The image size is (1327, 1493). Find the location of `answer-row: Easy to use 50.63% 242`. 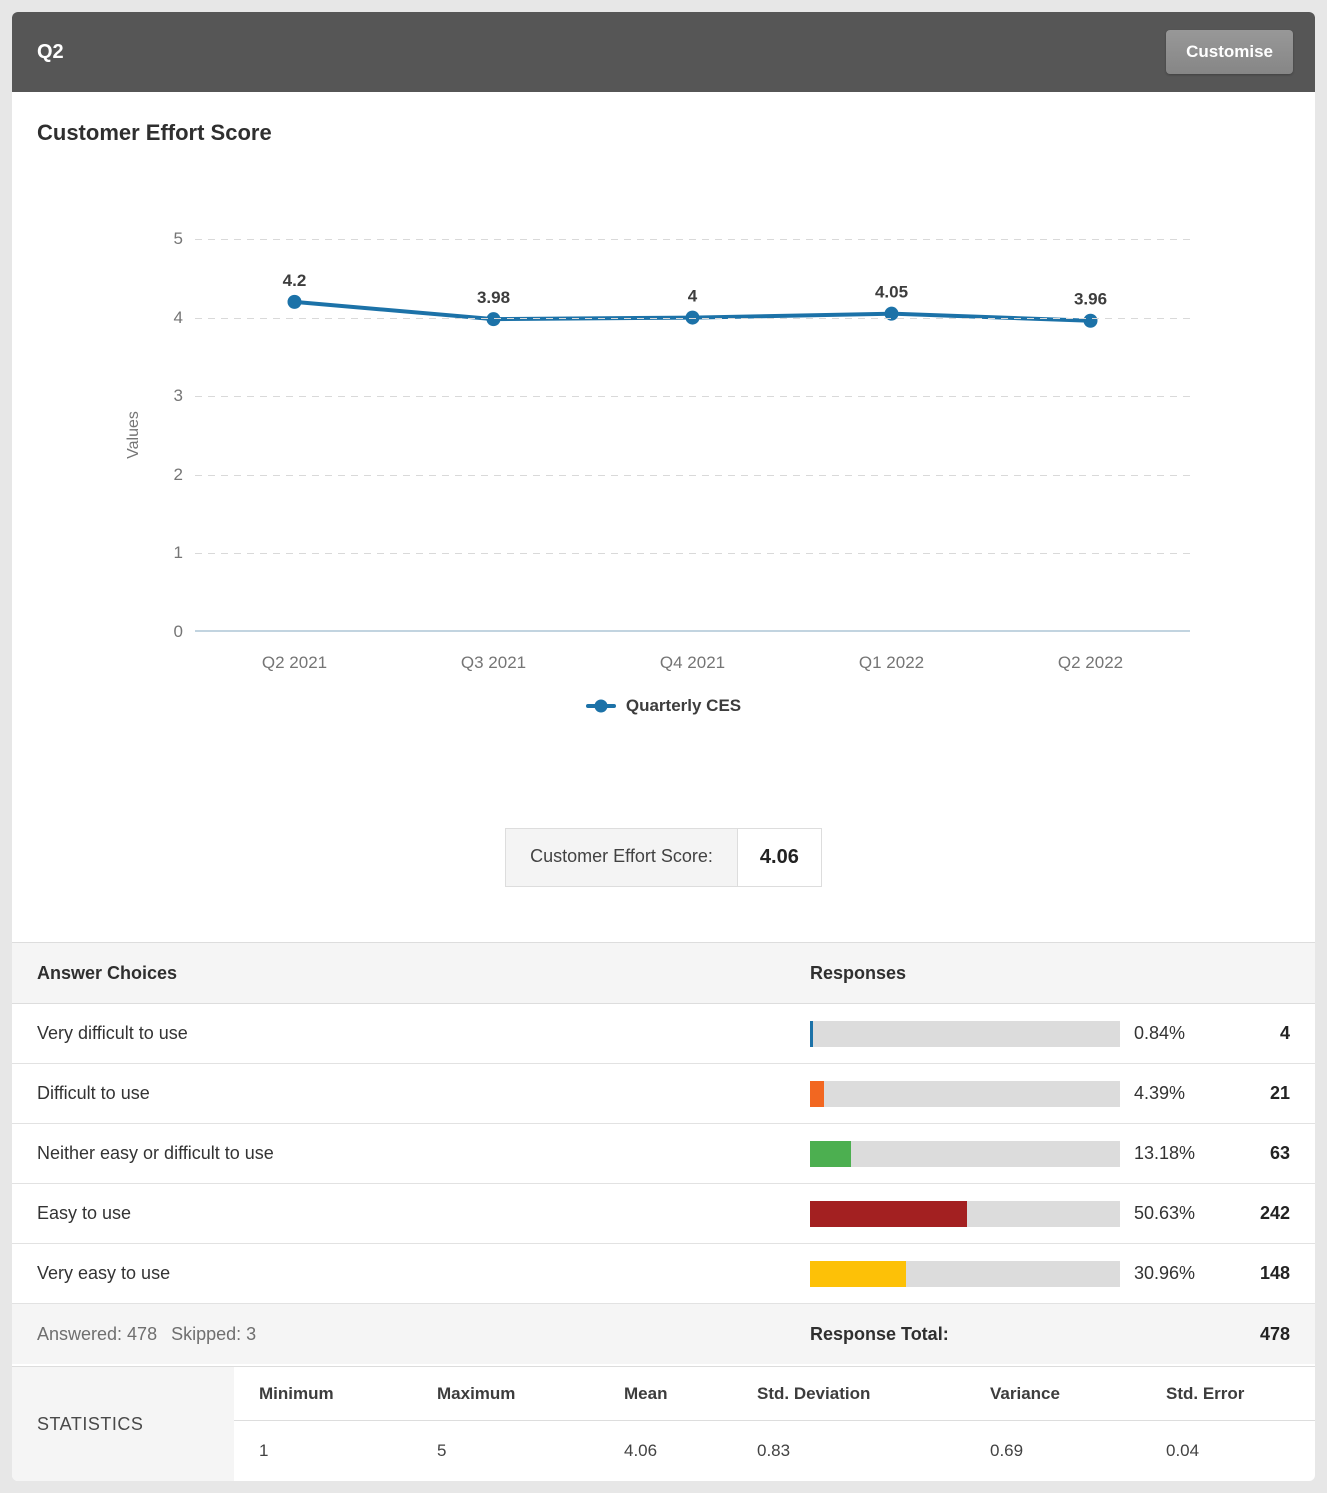

answer-row: Easy to use 50.63% 242 is located at coordinates (663, 1214).